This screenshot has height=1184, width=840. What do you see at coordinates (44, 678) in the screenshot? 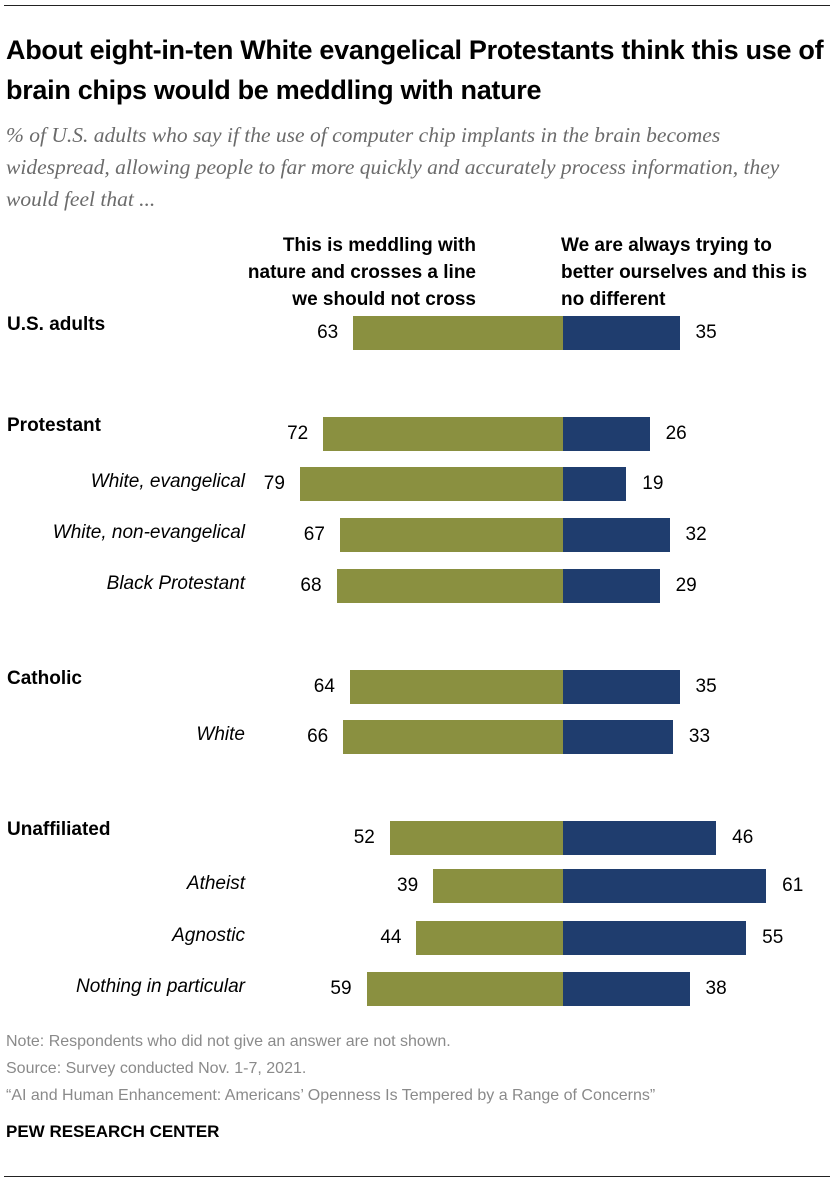
I see `category-label: Catholic` at bounding box center [44, 678].